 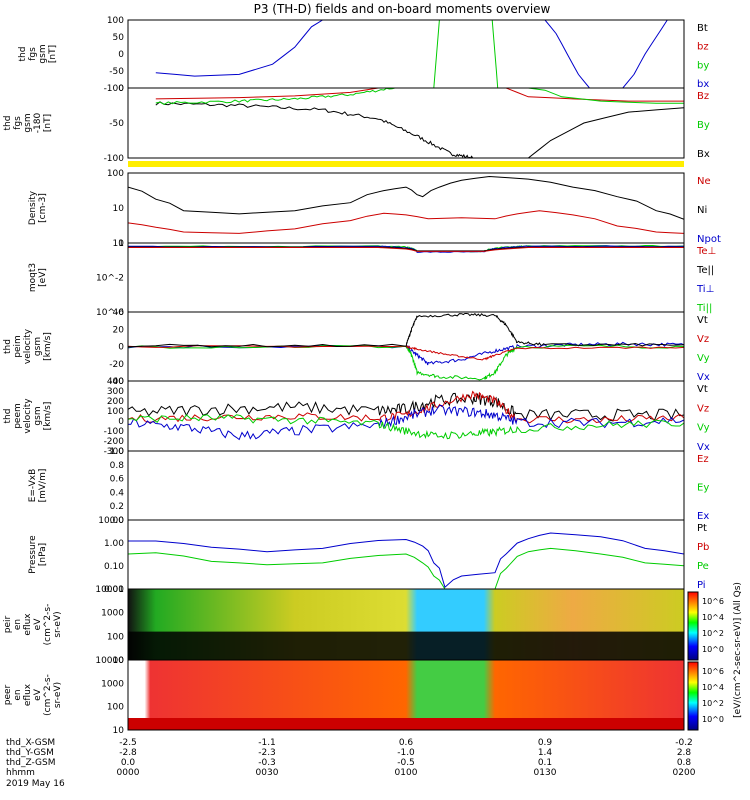 What do you see at coordinates (363, 55) in the screenshot?
I see `panel-fgs: thdfgsgsm[nT] 100 50 0 -50 -100 Bt bz by bx` at bounding box center [363, 55].